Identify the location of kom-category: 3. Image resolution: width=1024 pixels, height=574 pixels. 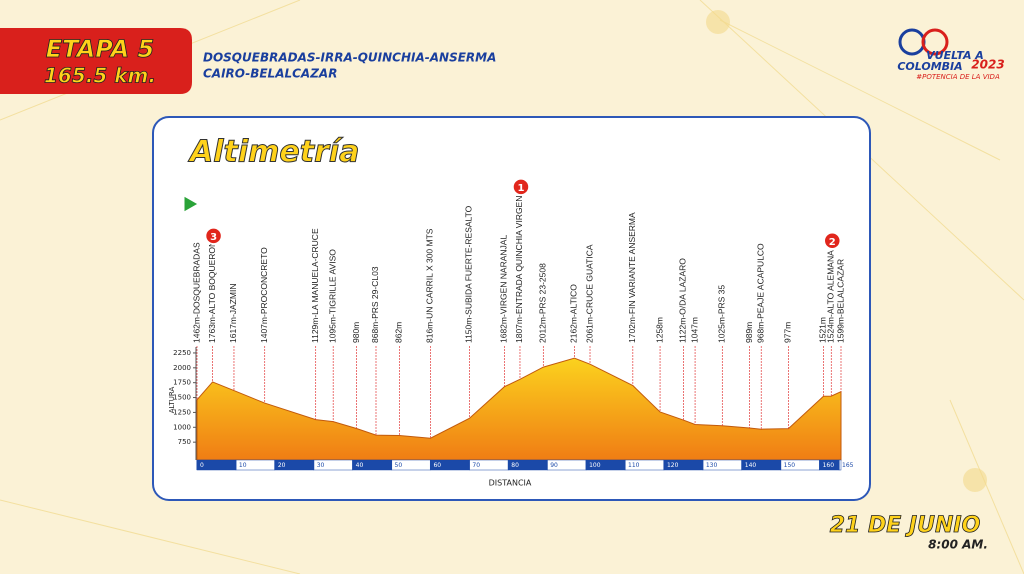
(213, 237).